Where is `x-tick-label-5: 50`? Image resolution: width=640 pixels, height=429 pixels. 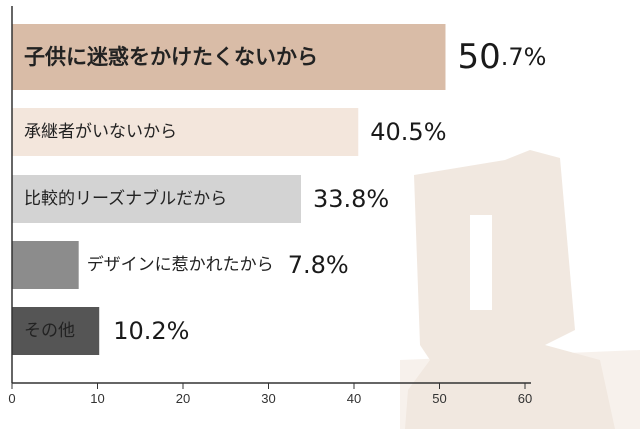
x-tick-label-5: 50 is located at coordinates (439, 398).